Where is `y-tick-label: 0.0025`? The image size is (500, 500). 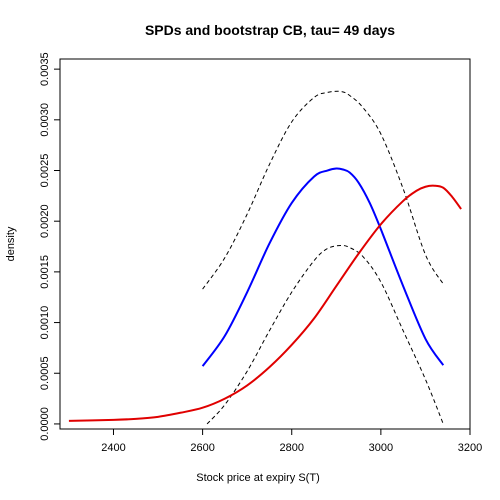 y-tick-label: 0.0025 is located at coordinates (45, 171).